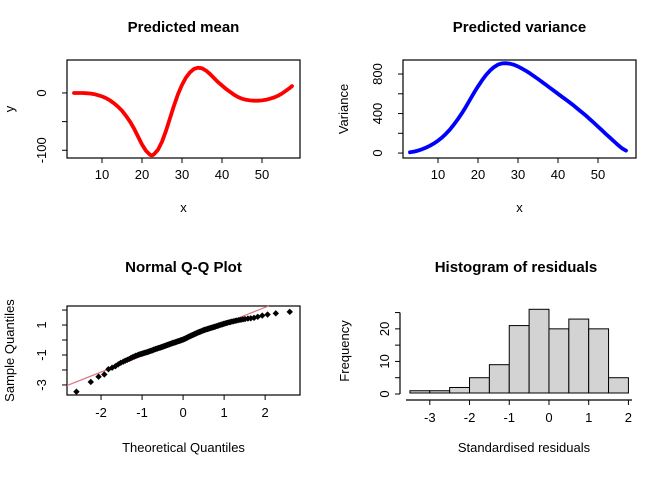 This screenshot has width=672, height=480. Describe the element at coordinates (9, 350) in the screenshot. I see `y-axis-label: Sample Quantiles` at that location.